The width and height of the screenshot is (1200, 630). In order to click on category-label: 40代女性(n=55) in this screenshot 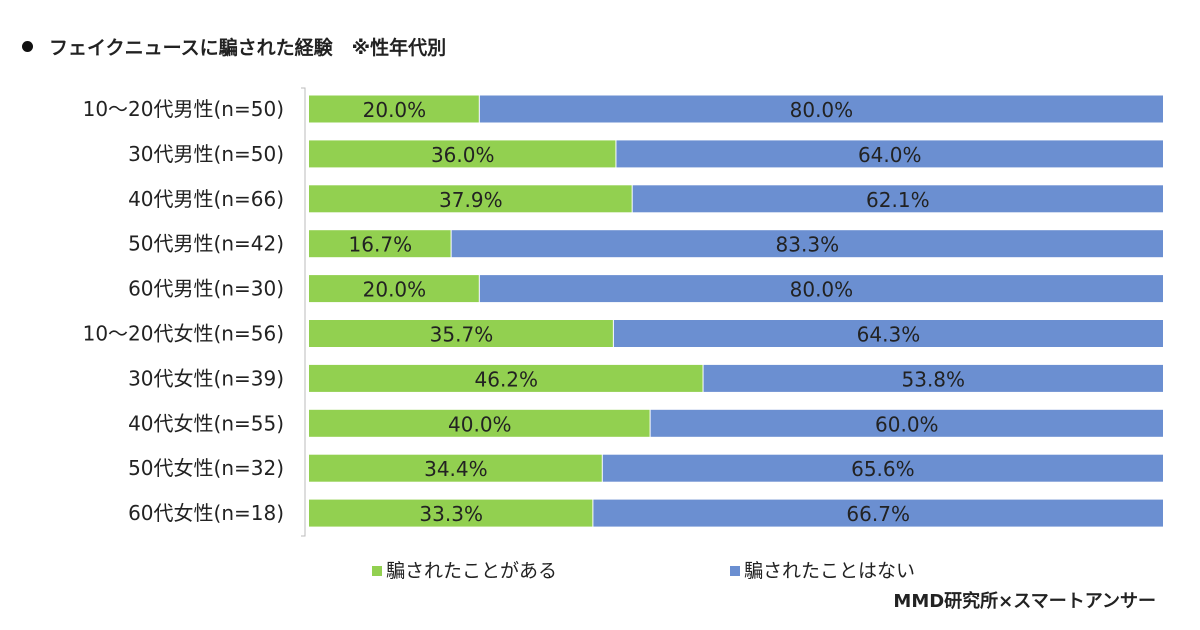, I will do `click(206, 423)`.